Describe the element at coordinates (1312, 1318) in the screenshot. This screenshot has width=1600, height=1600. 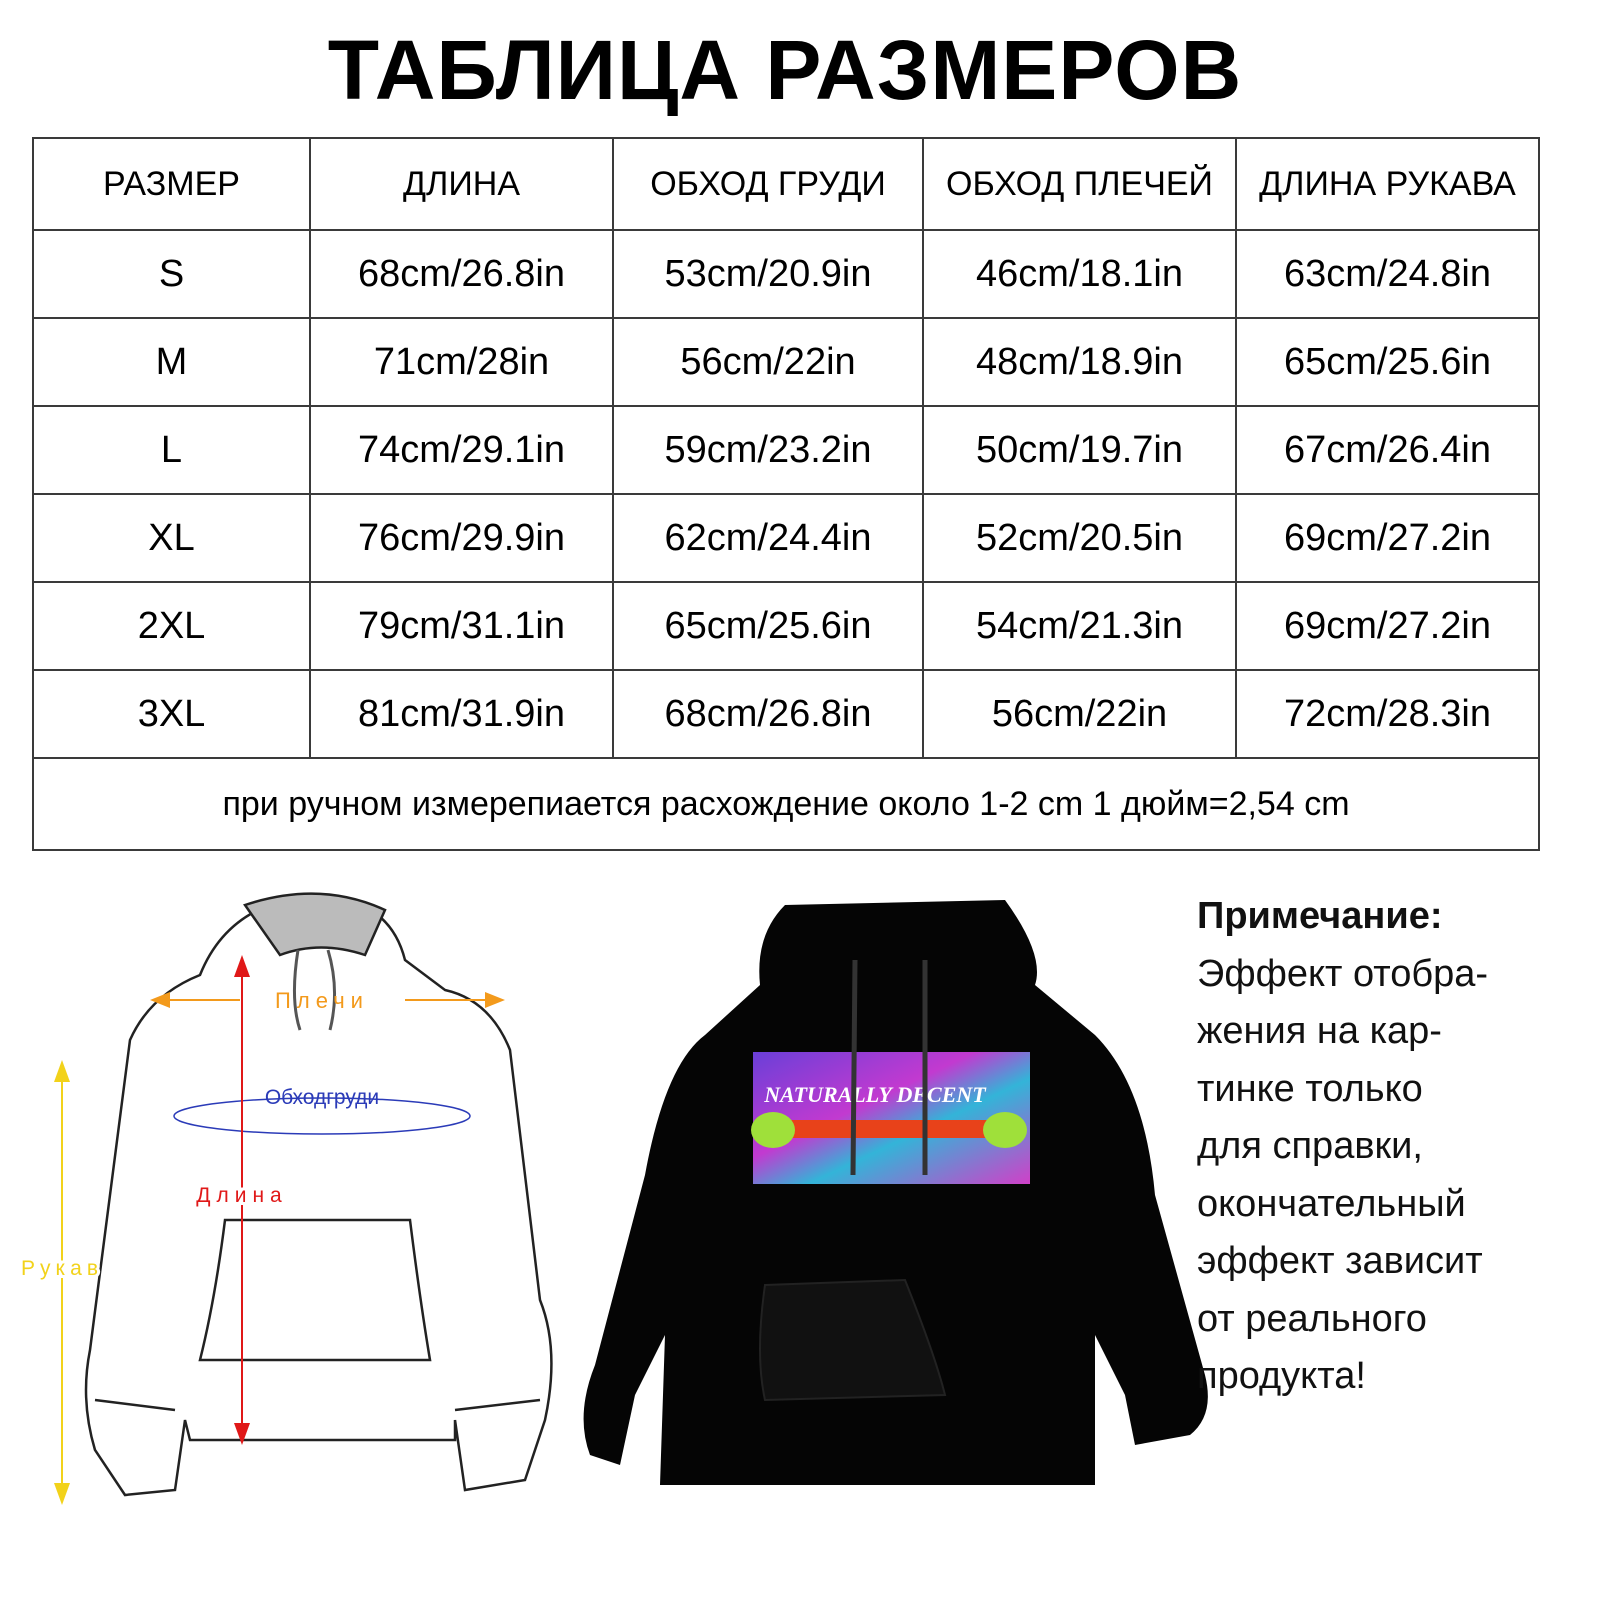
I see `note-line: от реального` at that location.